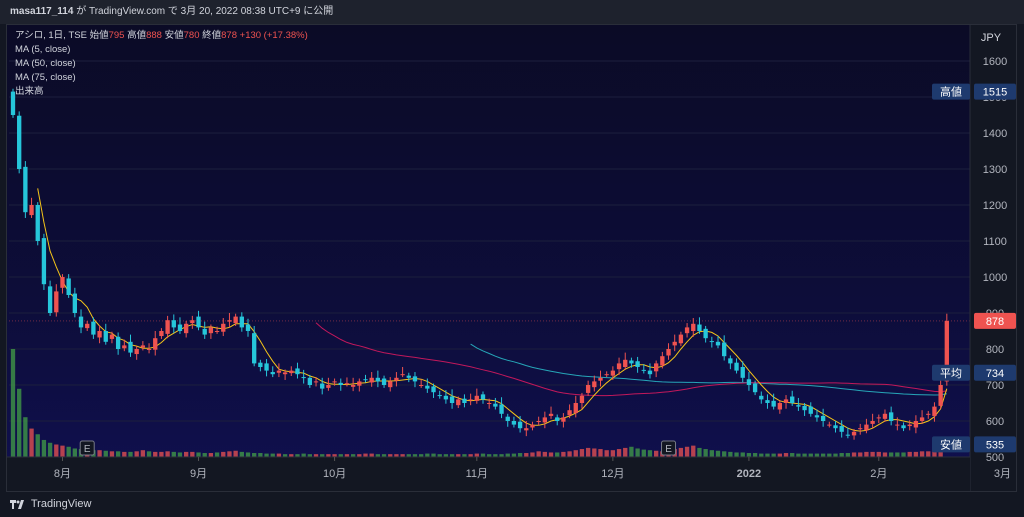  What do you see at coordinates (99, 35) in the screenshot?
I see `legend-open-label: 始値` at bounding box center [99, 35].